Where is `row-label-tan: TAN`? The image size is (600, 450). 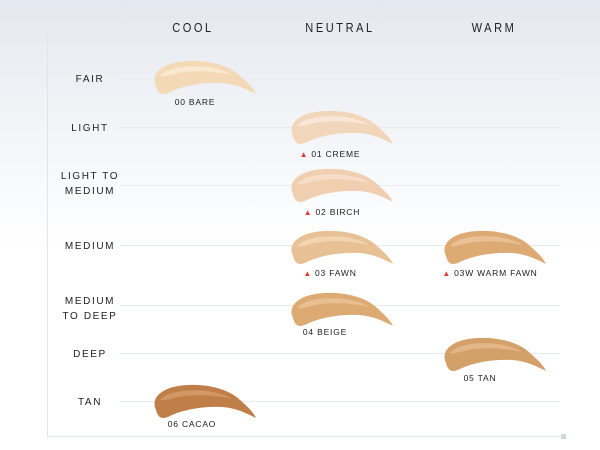 row-label-tan: TAN is located at coordinates (90, 402).